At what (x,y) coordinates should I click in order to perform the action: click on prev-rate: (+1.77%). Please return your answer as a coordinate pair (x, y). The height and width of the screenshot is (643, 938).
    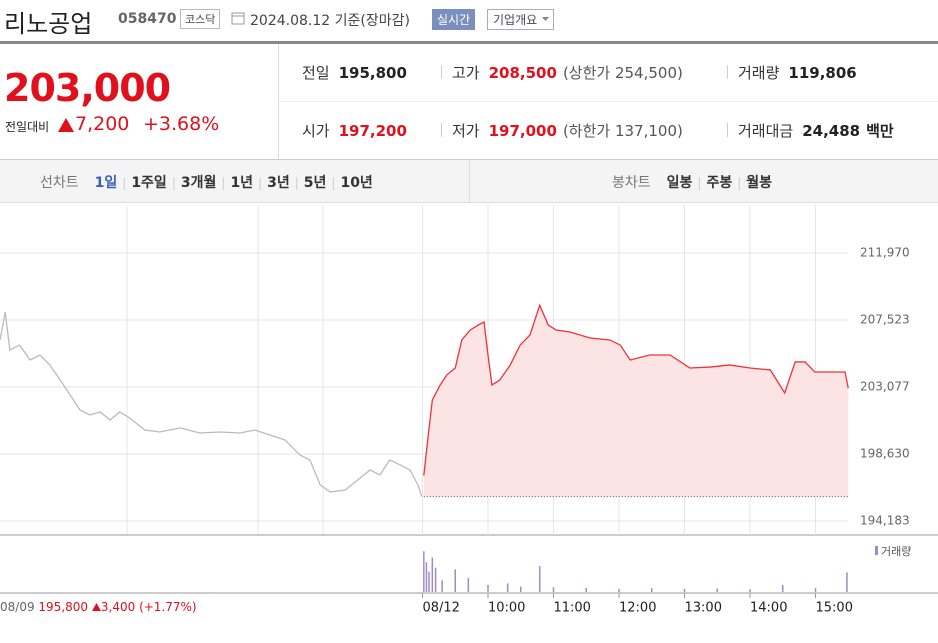
    Looking at the image, I should click on (168, 607).